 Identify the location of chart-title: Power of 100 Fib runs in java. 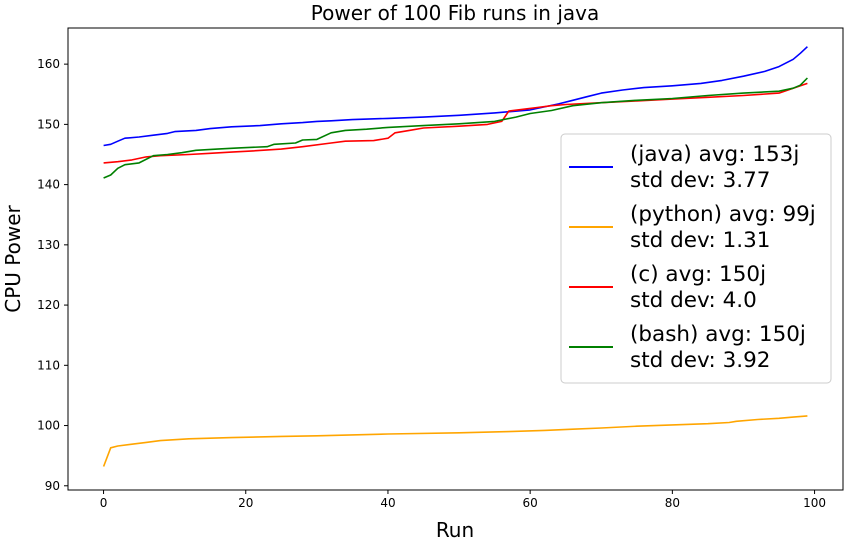
(455, 13).